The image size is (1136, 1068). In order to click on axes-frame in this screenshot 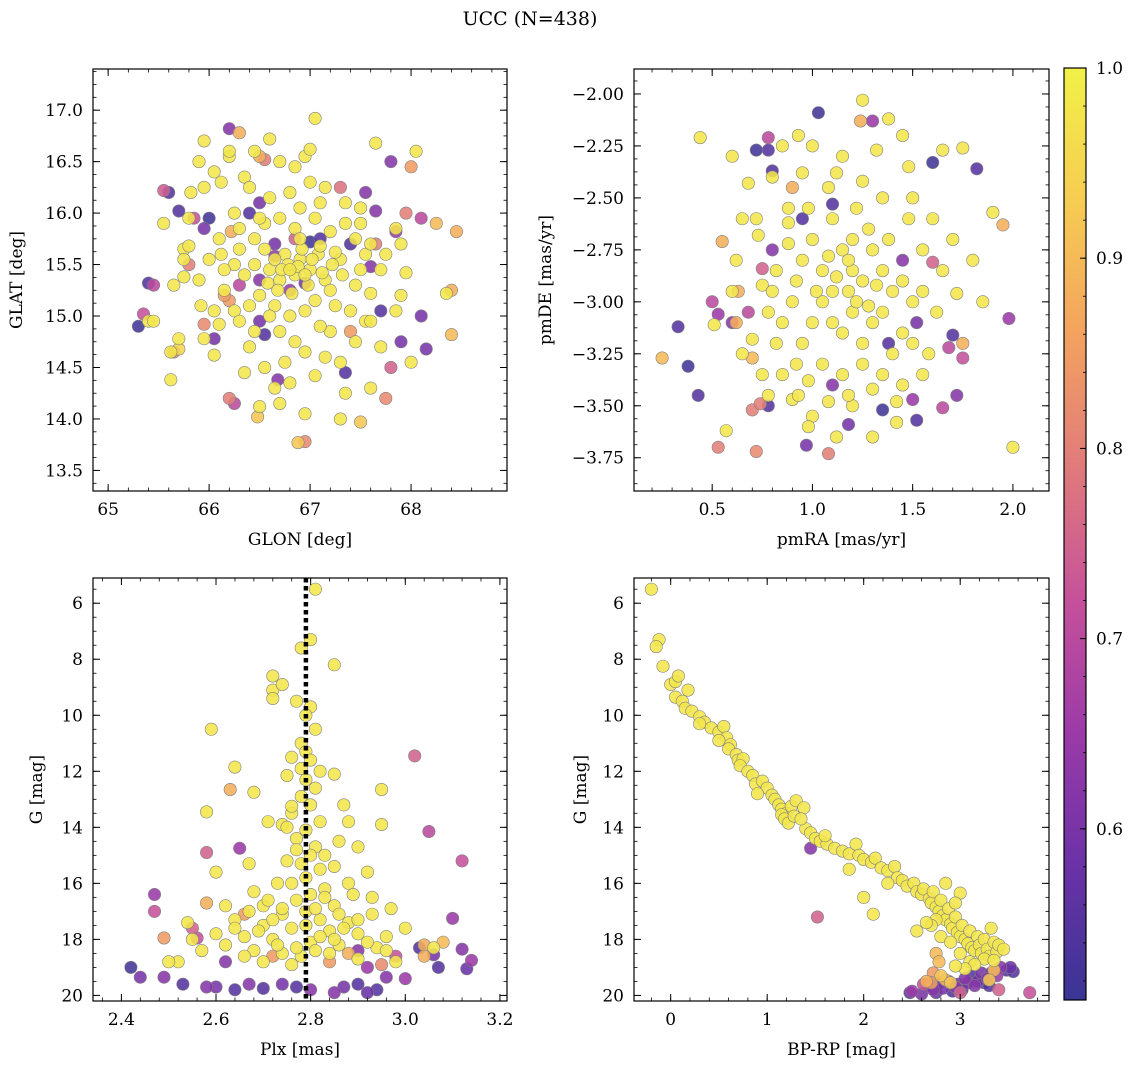, I will do `click(300, 280)`.